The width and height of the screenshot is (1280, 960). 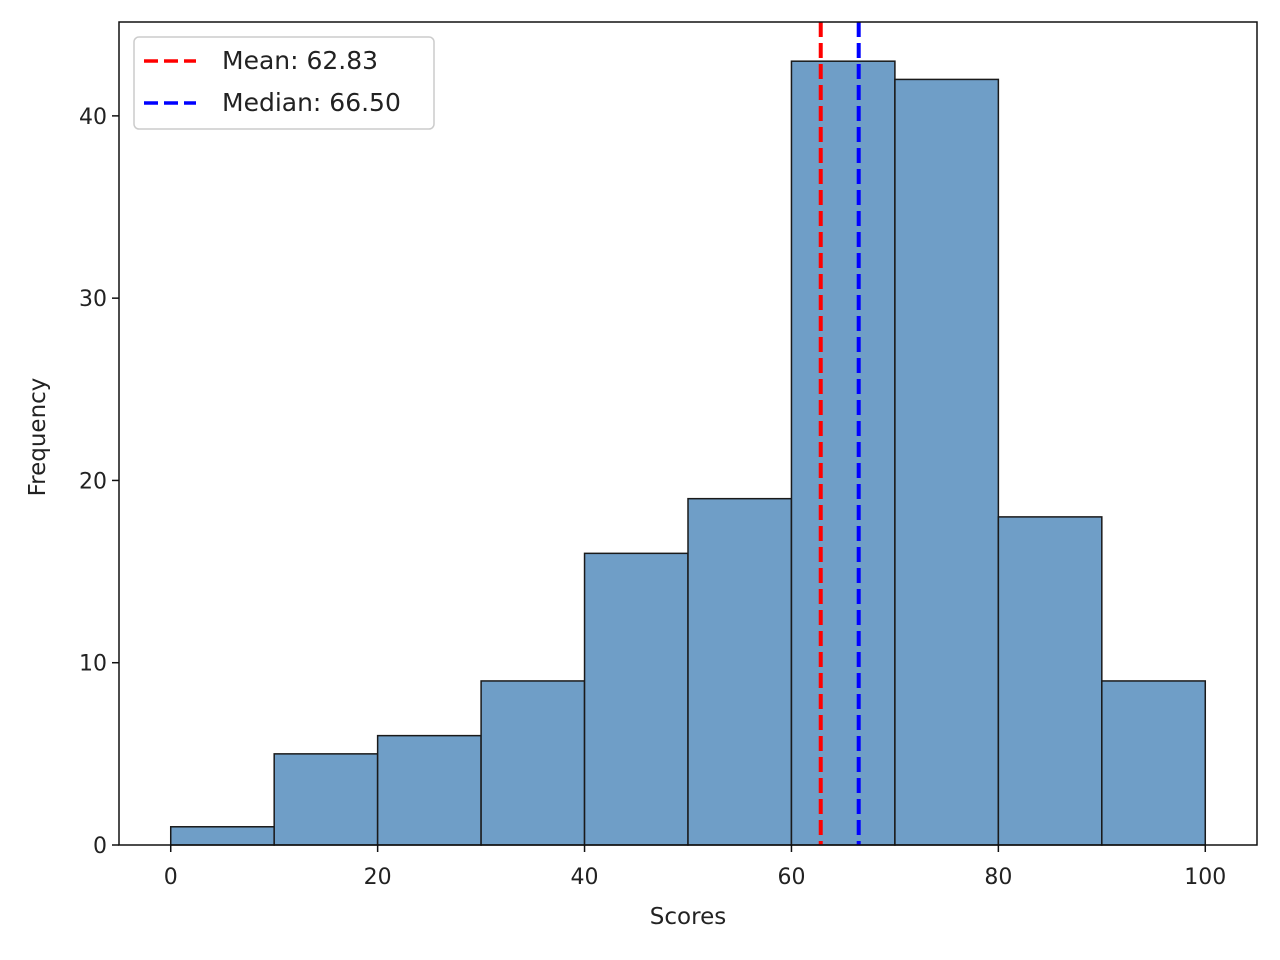 I want to click on legend-box, so click(x=284, y=83).